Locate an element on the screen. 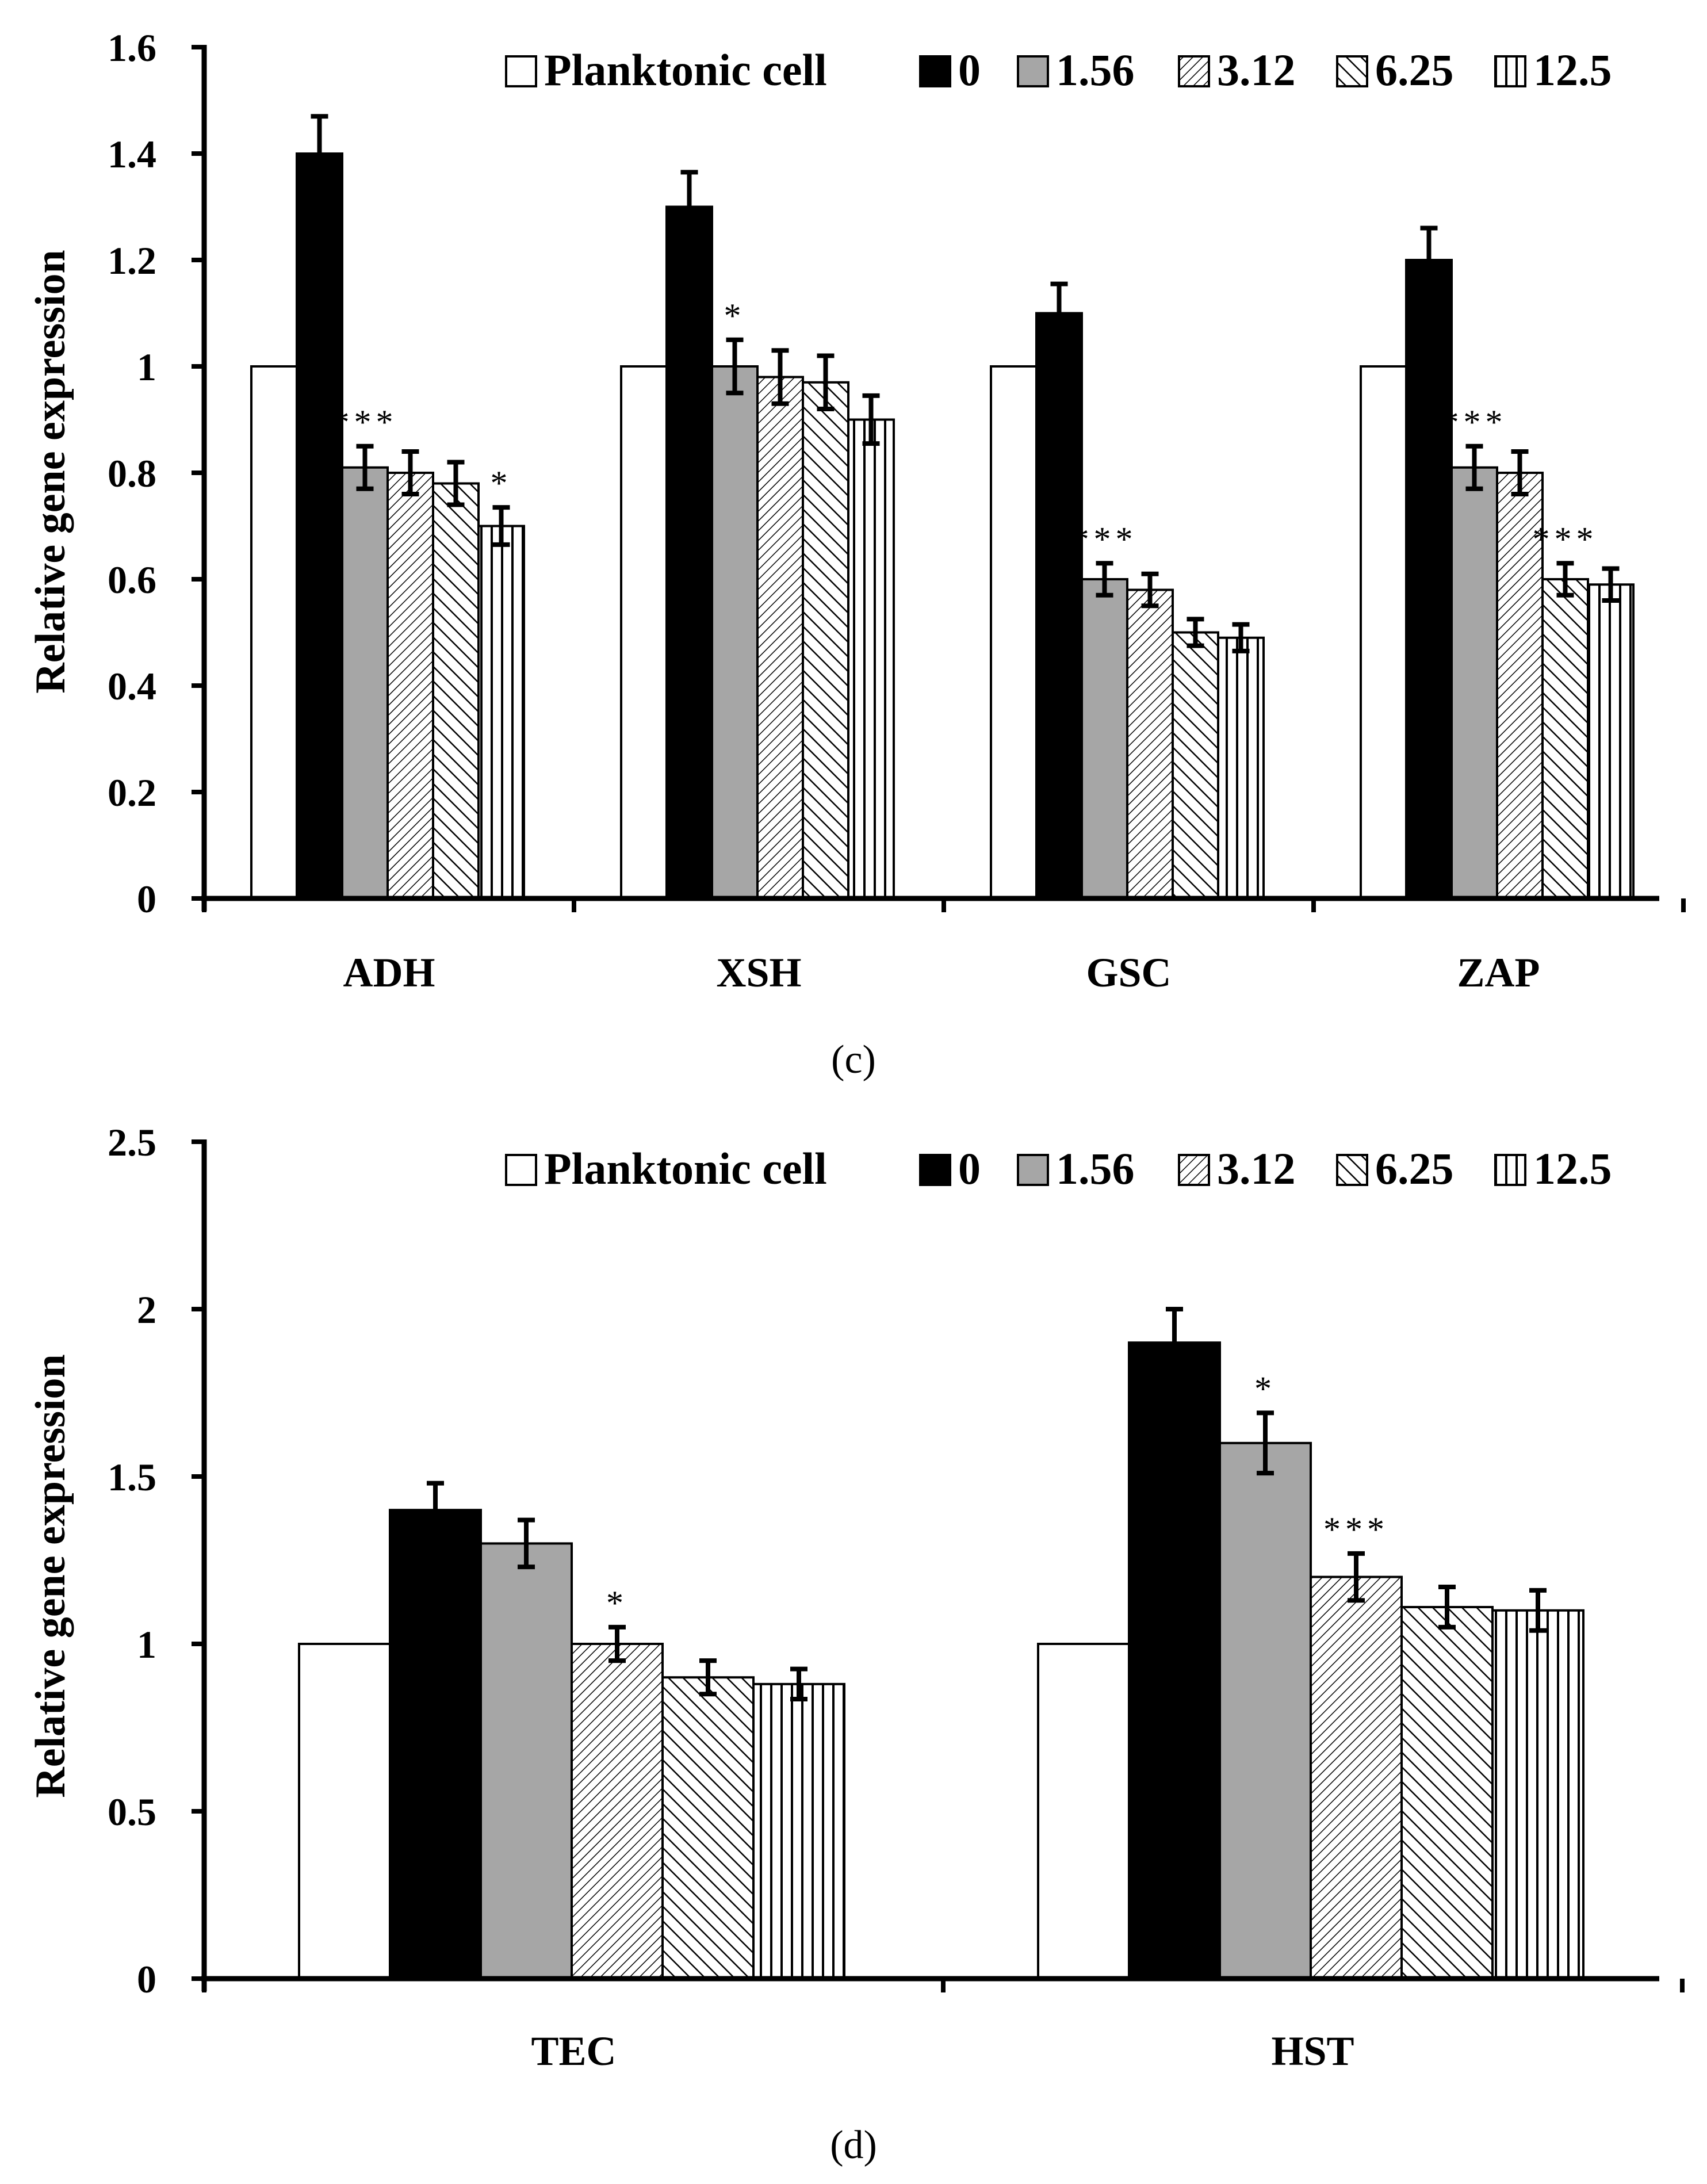 Image resolution: width=1707 pixels, height=2184 pixels. y-tick-label: 0.8 is located at coordinates (132, 473).